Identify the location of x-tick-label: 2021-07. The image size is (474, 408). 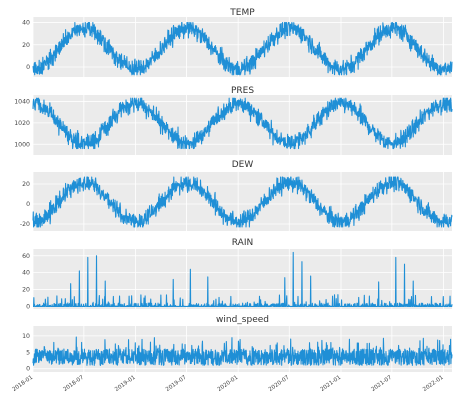
(381, 383).